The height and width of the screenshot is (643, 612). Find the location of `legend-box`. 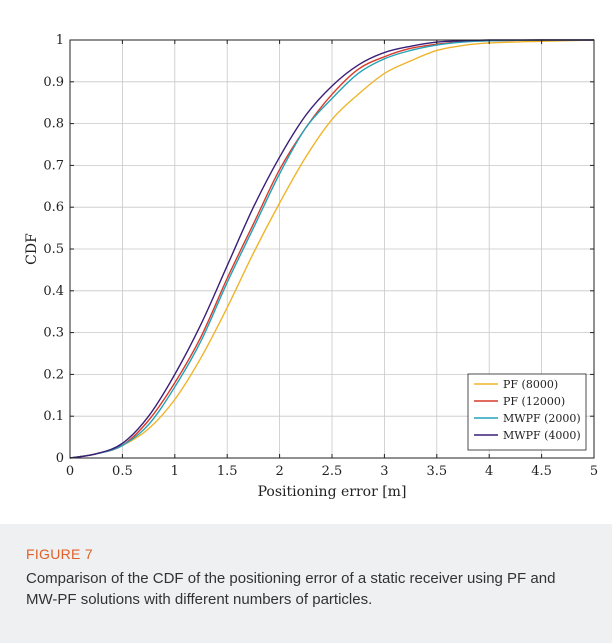

legend-box is located at coordinates (527, 412).